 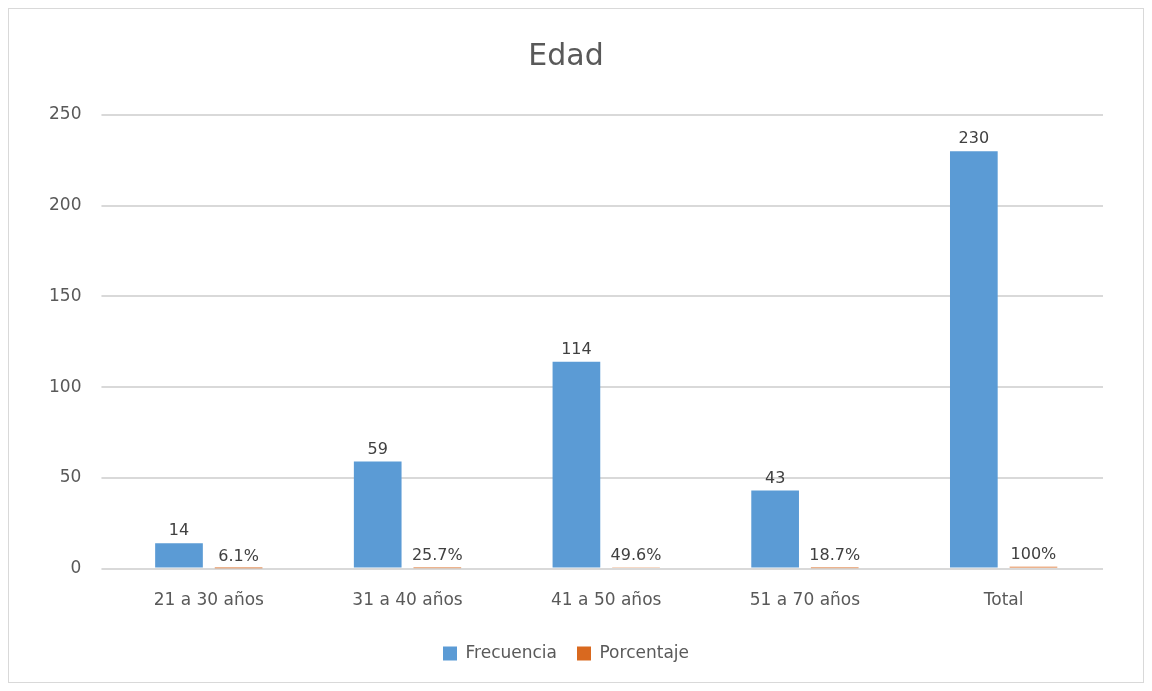 What do you see at coordinates (805, 599) in the screenshot?
I see `x-tick-label: 51 a 70 años` at bounding box center [805, 599].